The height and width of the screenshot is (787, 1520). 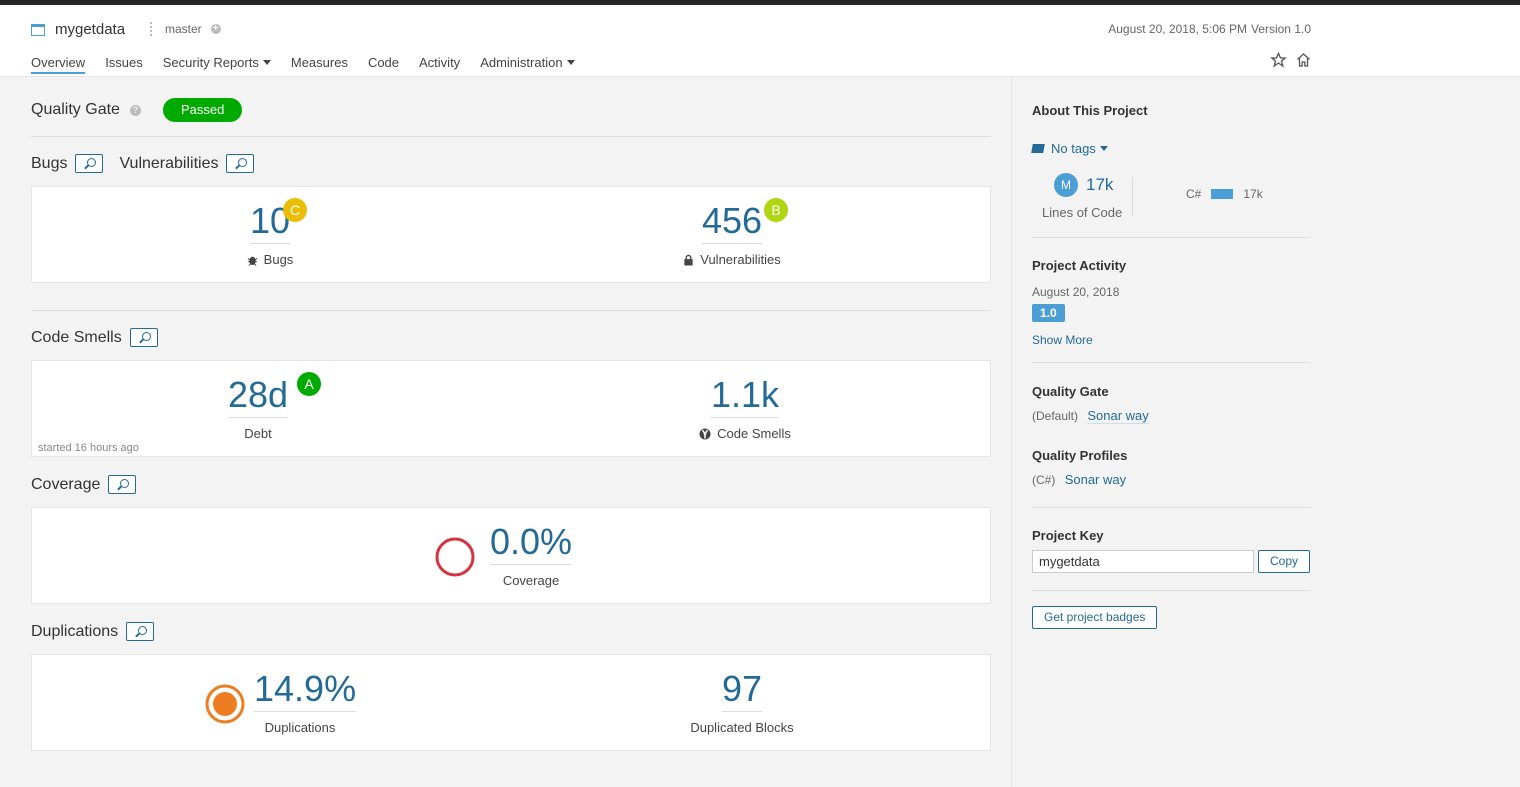 I want to click on bugs-label-row: Bugs, so click(x=270, y=259).